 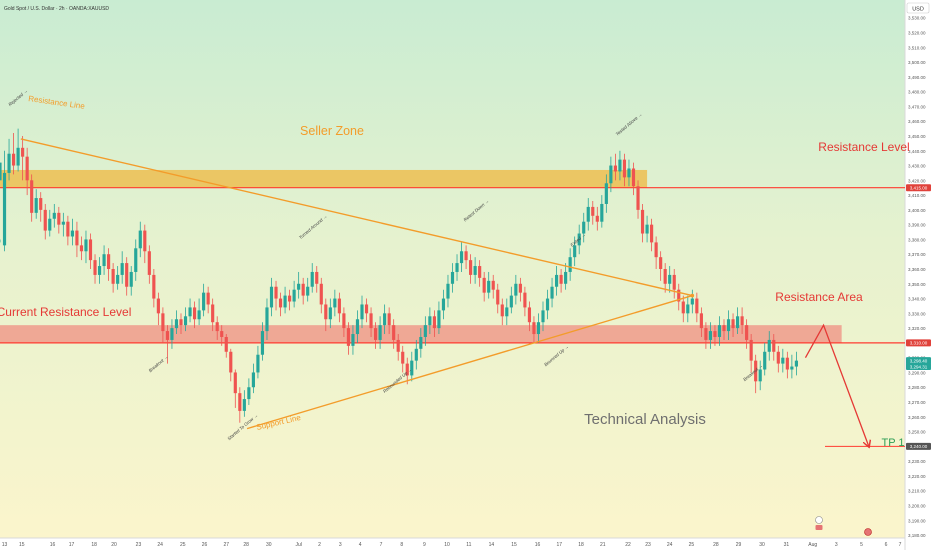 What do you see at coordinates (917, 417) in the screenshot?
I see `price-tick-label: 3,260.00` at bounding box center [917, 417].